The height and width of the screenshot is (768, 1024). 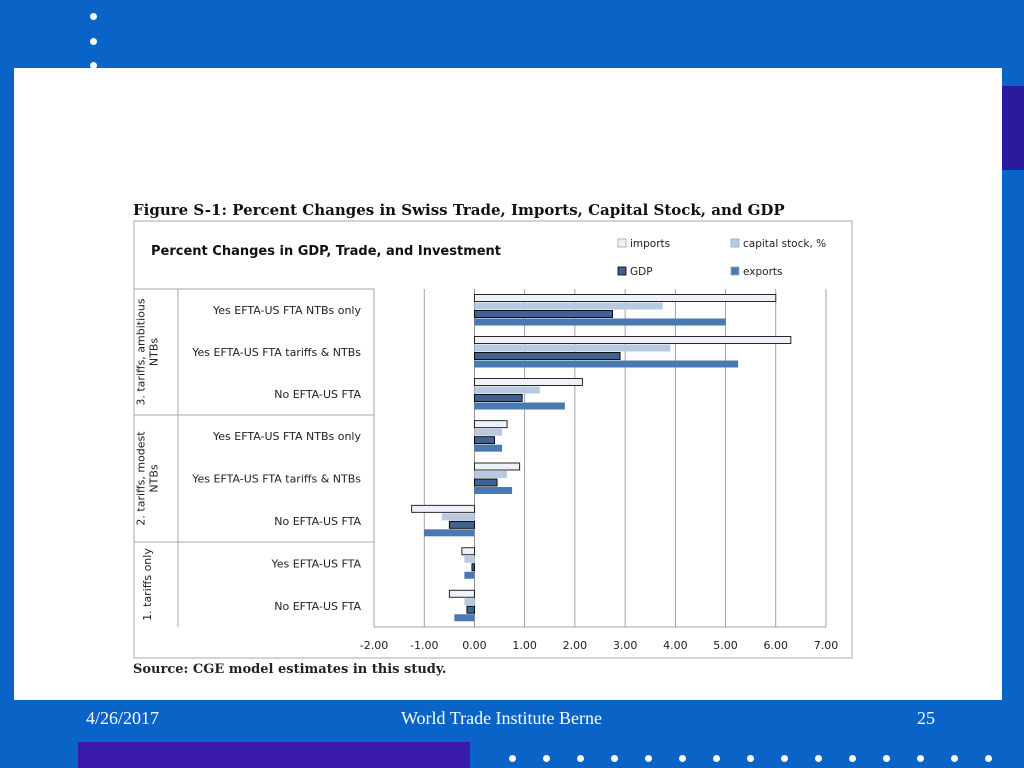 I want to click on accent-bar, so click(x=274, y=755).